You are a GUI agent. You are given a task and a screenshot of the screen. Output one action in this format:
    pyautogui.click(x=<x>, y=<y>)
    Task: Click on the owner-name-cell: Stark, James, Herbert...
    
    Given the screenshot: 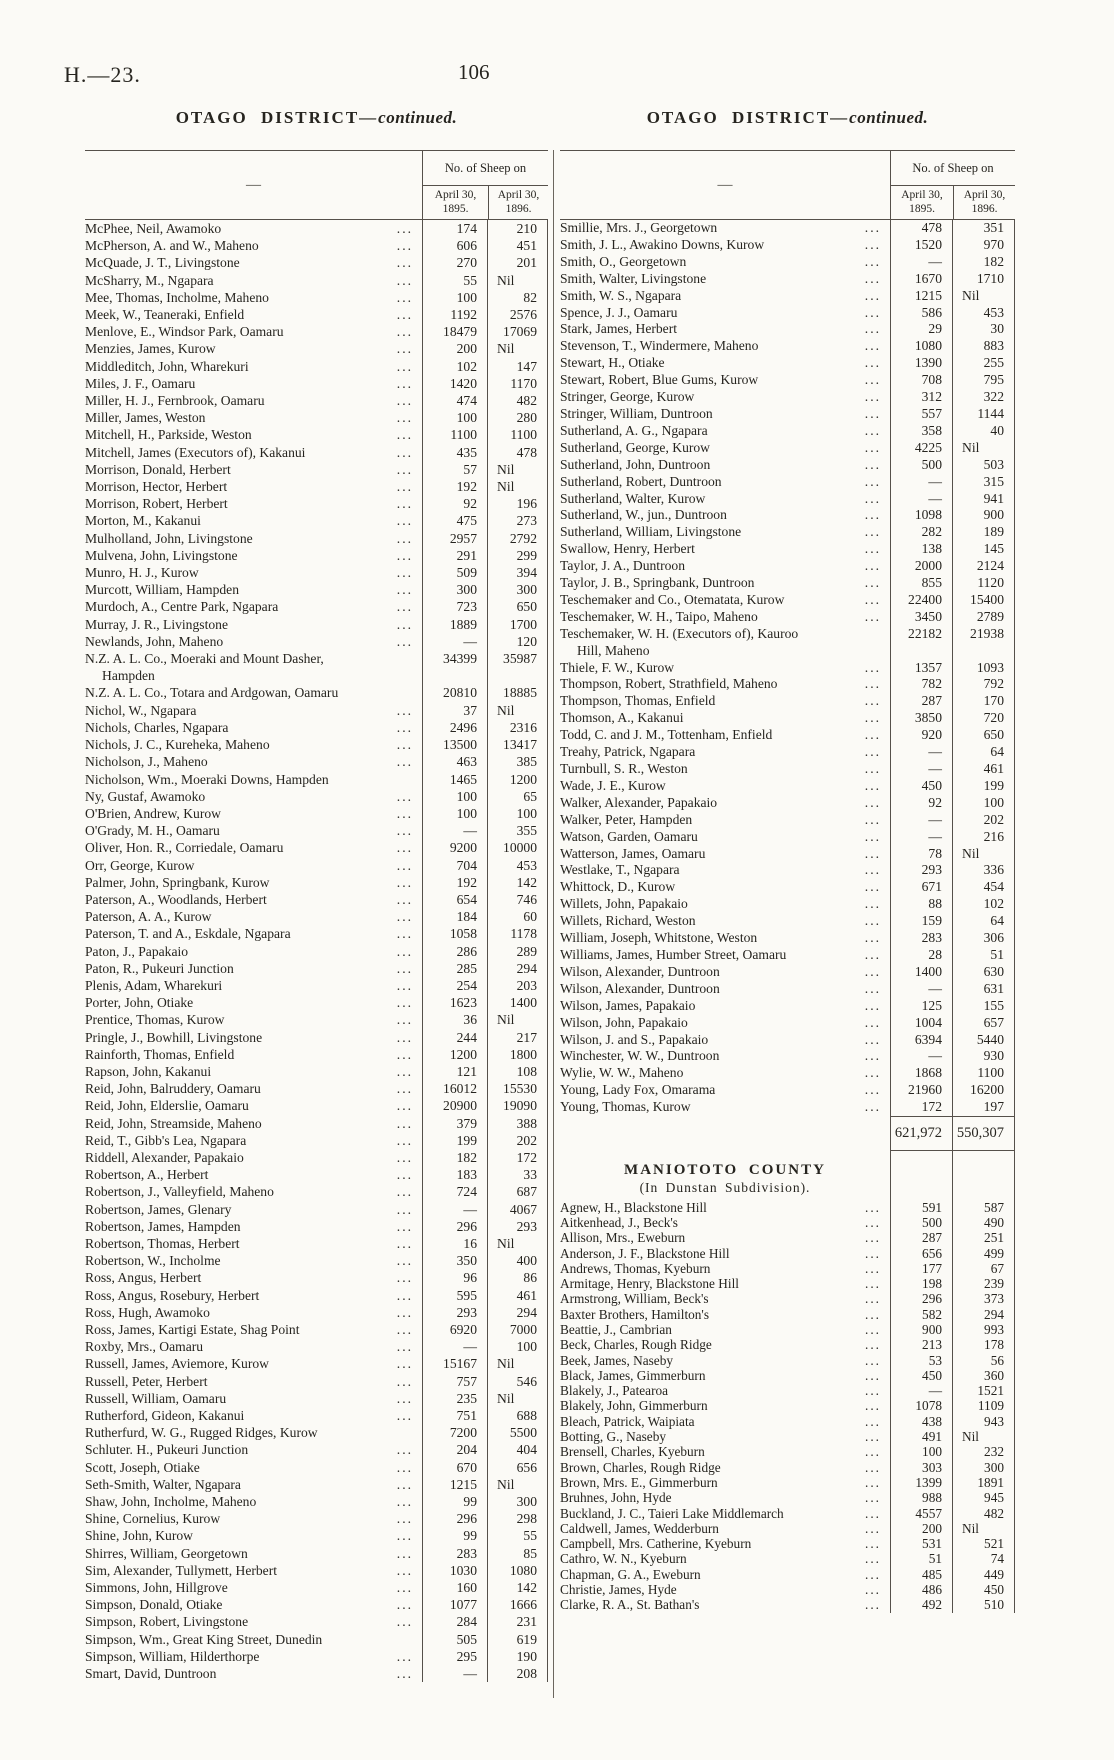 What is the action you would take?
    pyautogui.click(x=720, y=329)
    